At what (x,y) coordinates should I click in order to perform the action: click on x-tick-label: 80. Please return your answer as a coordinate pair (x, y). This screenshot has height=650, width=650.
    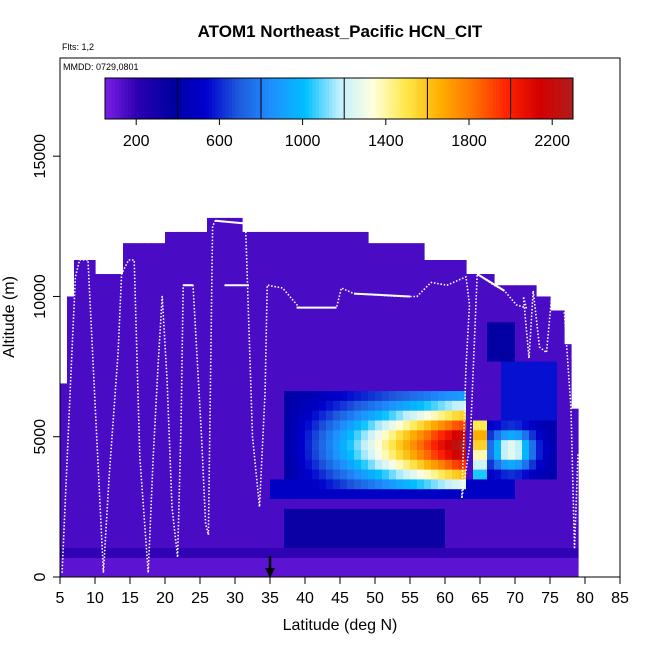
    Looking at the image, I should click on (585, 598).